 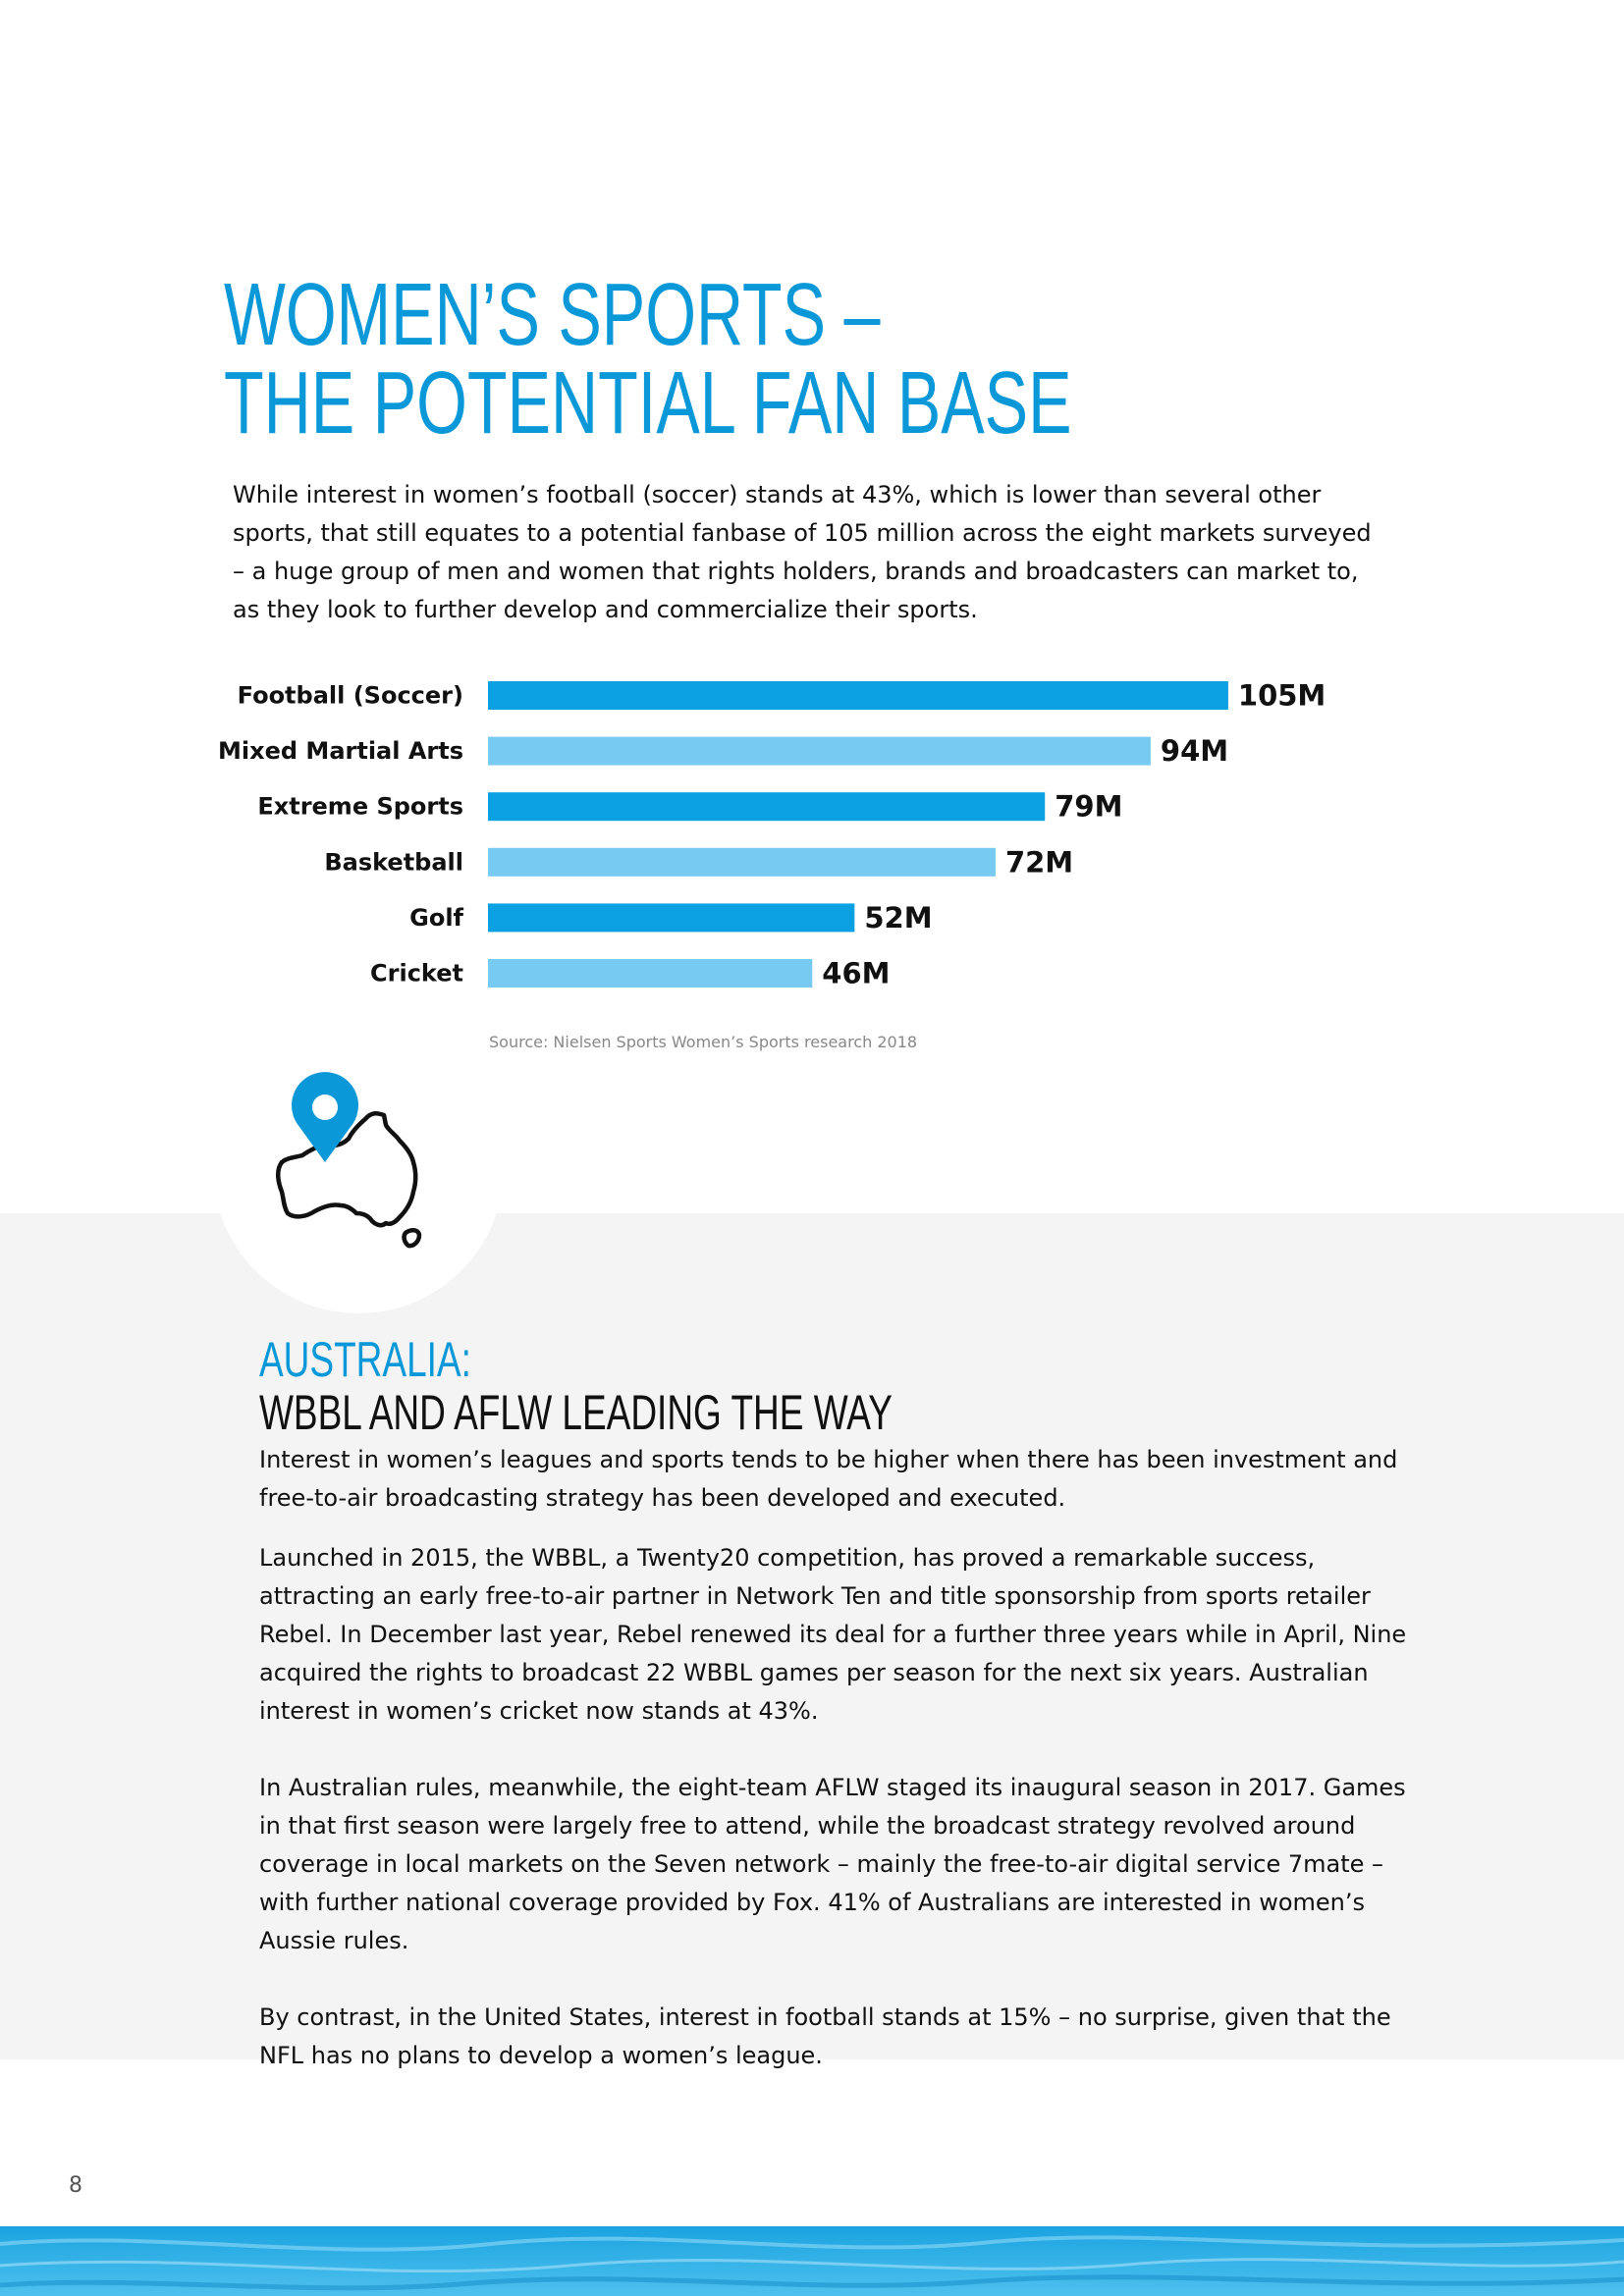 I want to click on australia-heading: AUSTRALIA: WBBL AND AFLW LEADING THE WAY, so click(x=576, y=1386).